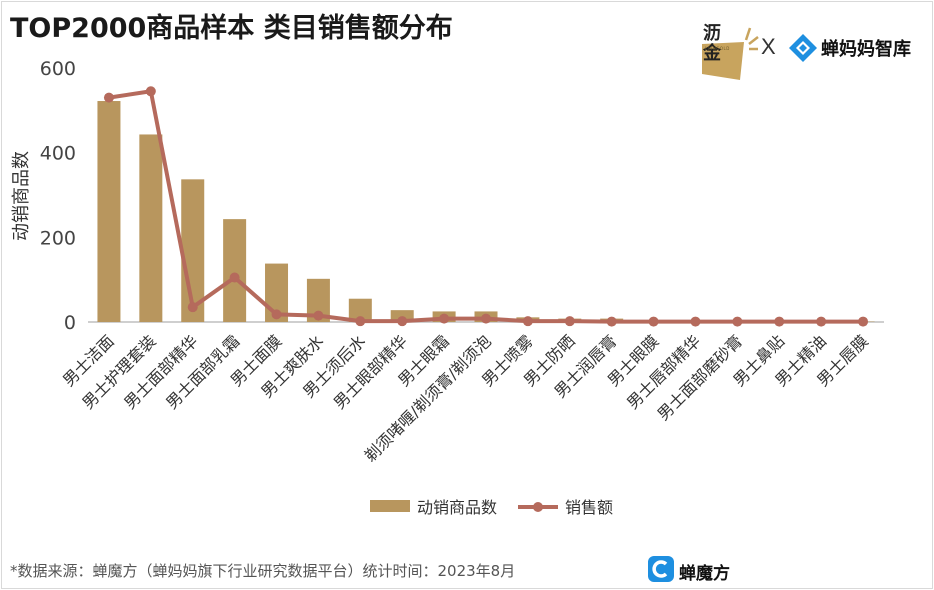 This screenshot has width=934, height=590. I want to click on page-title: TOP2000商品样本 类目销售额分布, so click(231, 28).